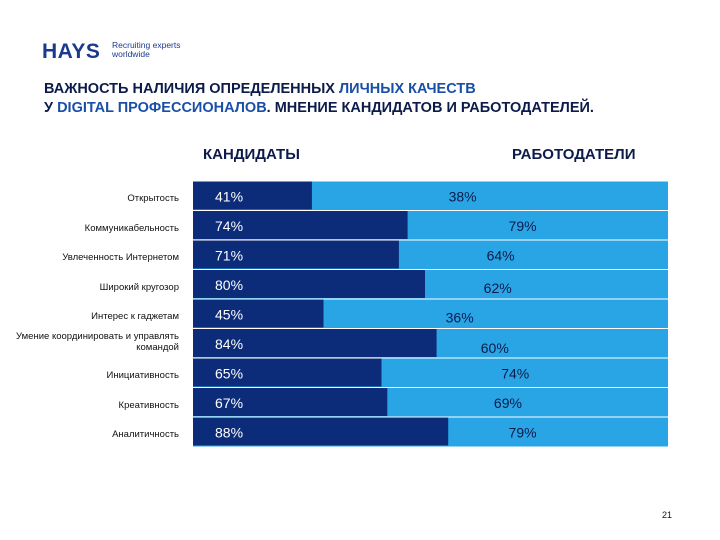  Describe the element at coordinates (51, 108) in the screenshot. I see `title-part3: У` at that location.